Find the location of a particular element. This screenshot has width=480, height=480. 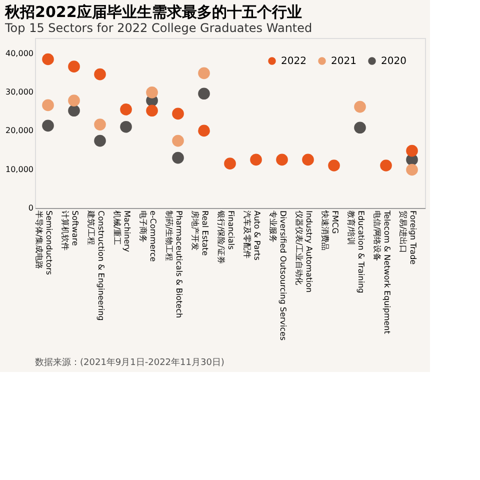

legend-label: 2022 is located at coordinates (293, 61).